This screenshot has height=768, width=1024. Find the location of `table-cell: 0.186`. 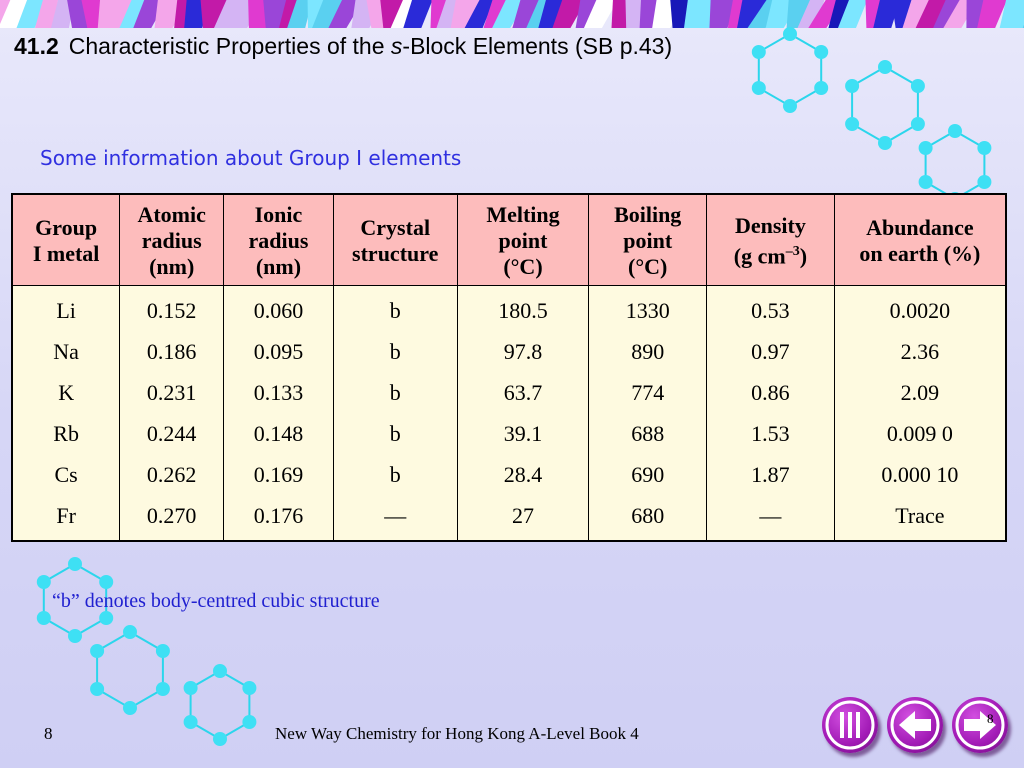

table-cell: 0.186 is located at coordinates (172, 351).